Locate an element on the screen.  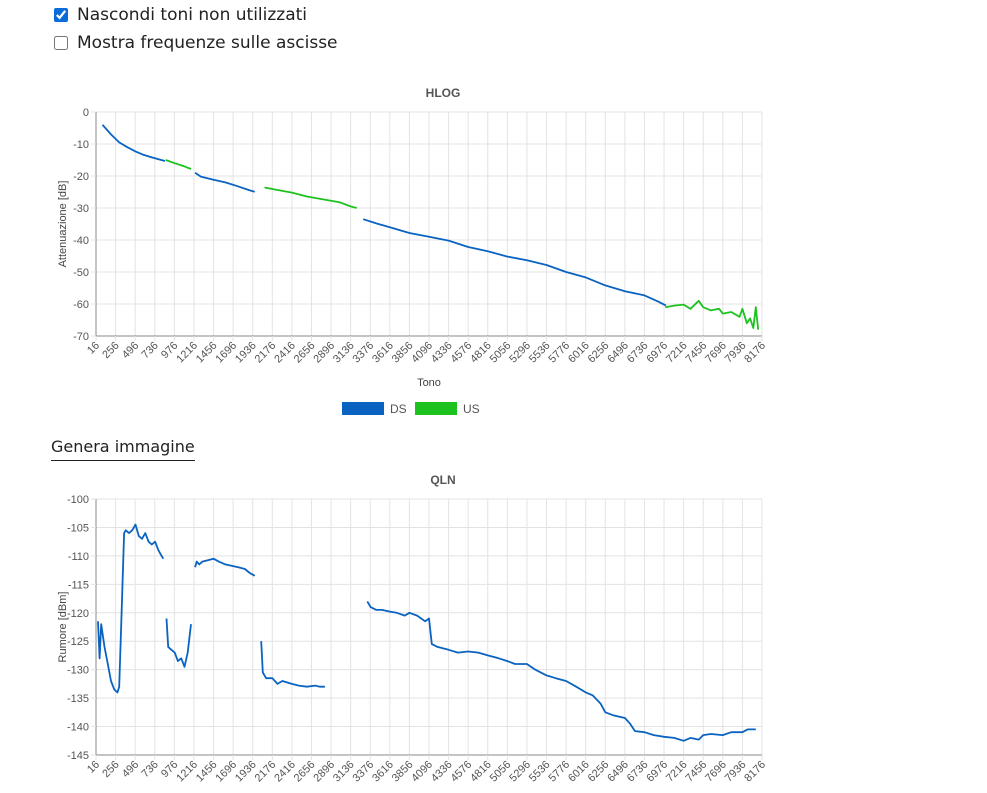
hide-unused-tones-option: Nascondi toni non utilizzati is located at coordinates (180, 15).